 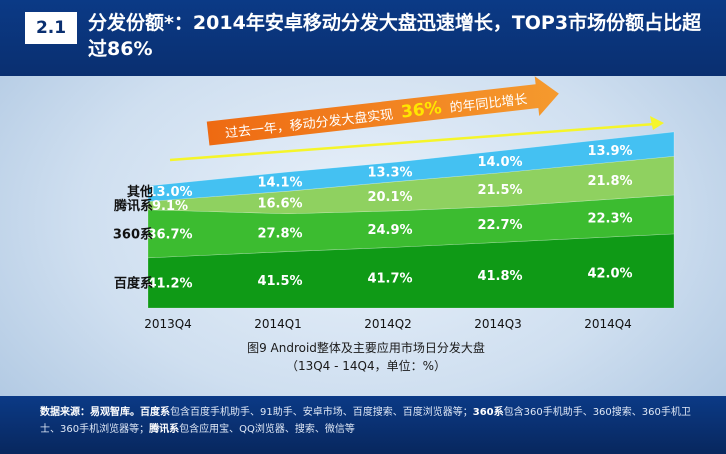 What do you see at coordinates (609, 273) in the screenshot?
I see `data-label-baidu-4: 42.0%` at bounding box center [609, 273].